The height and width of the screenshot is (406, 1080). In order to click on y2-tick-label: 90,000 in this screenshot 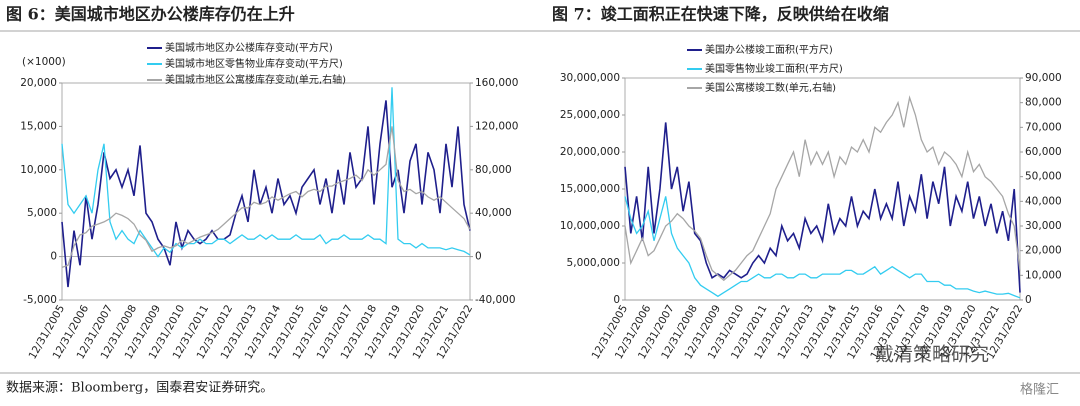, I will do `click(1043, 78)`.